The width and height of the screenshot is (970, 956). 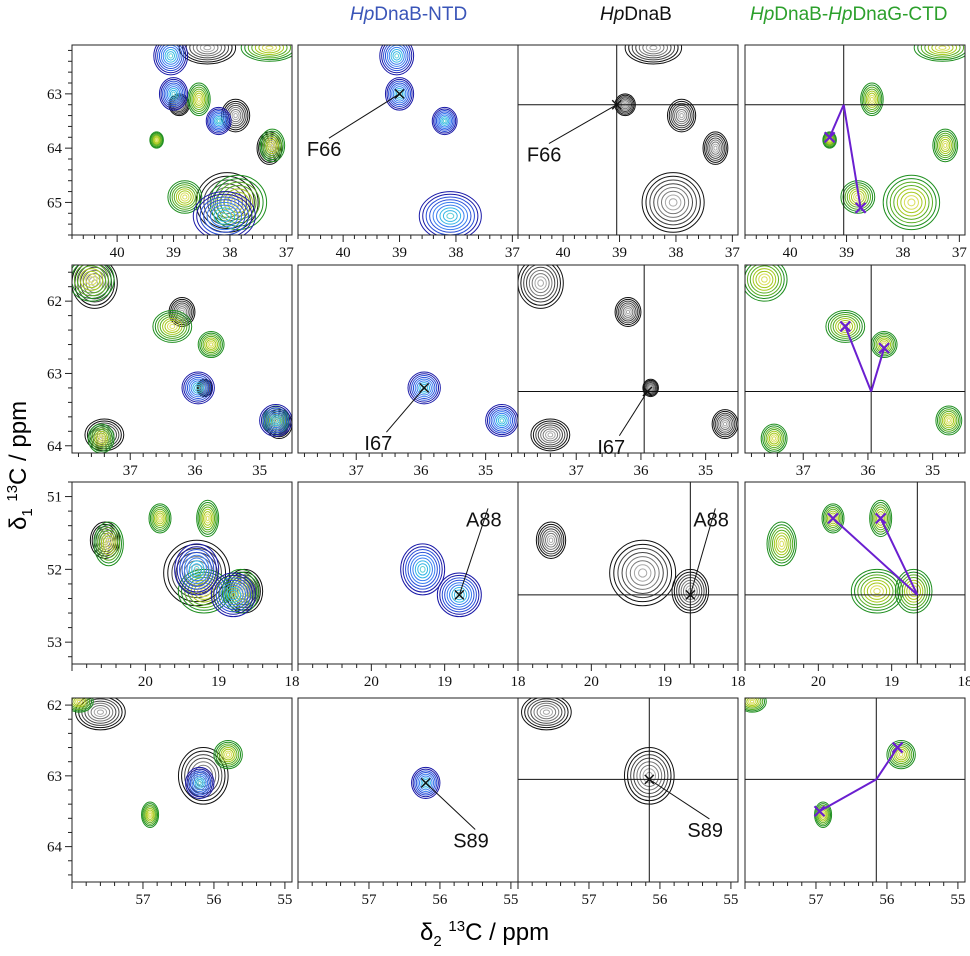 What do you see at coordinates (730, 900) in the screenshot?
I see `x-tick-label: 55` at bounding box center [730, 900].